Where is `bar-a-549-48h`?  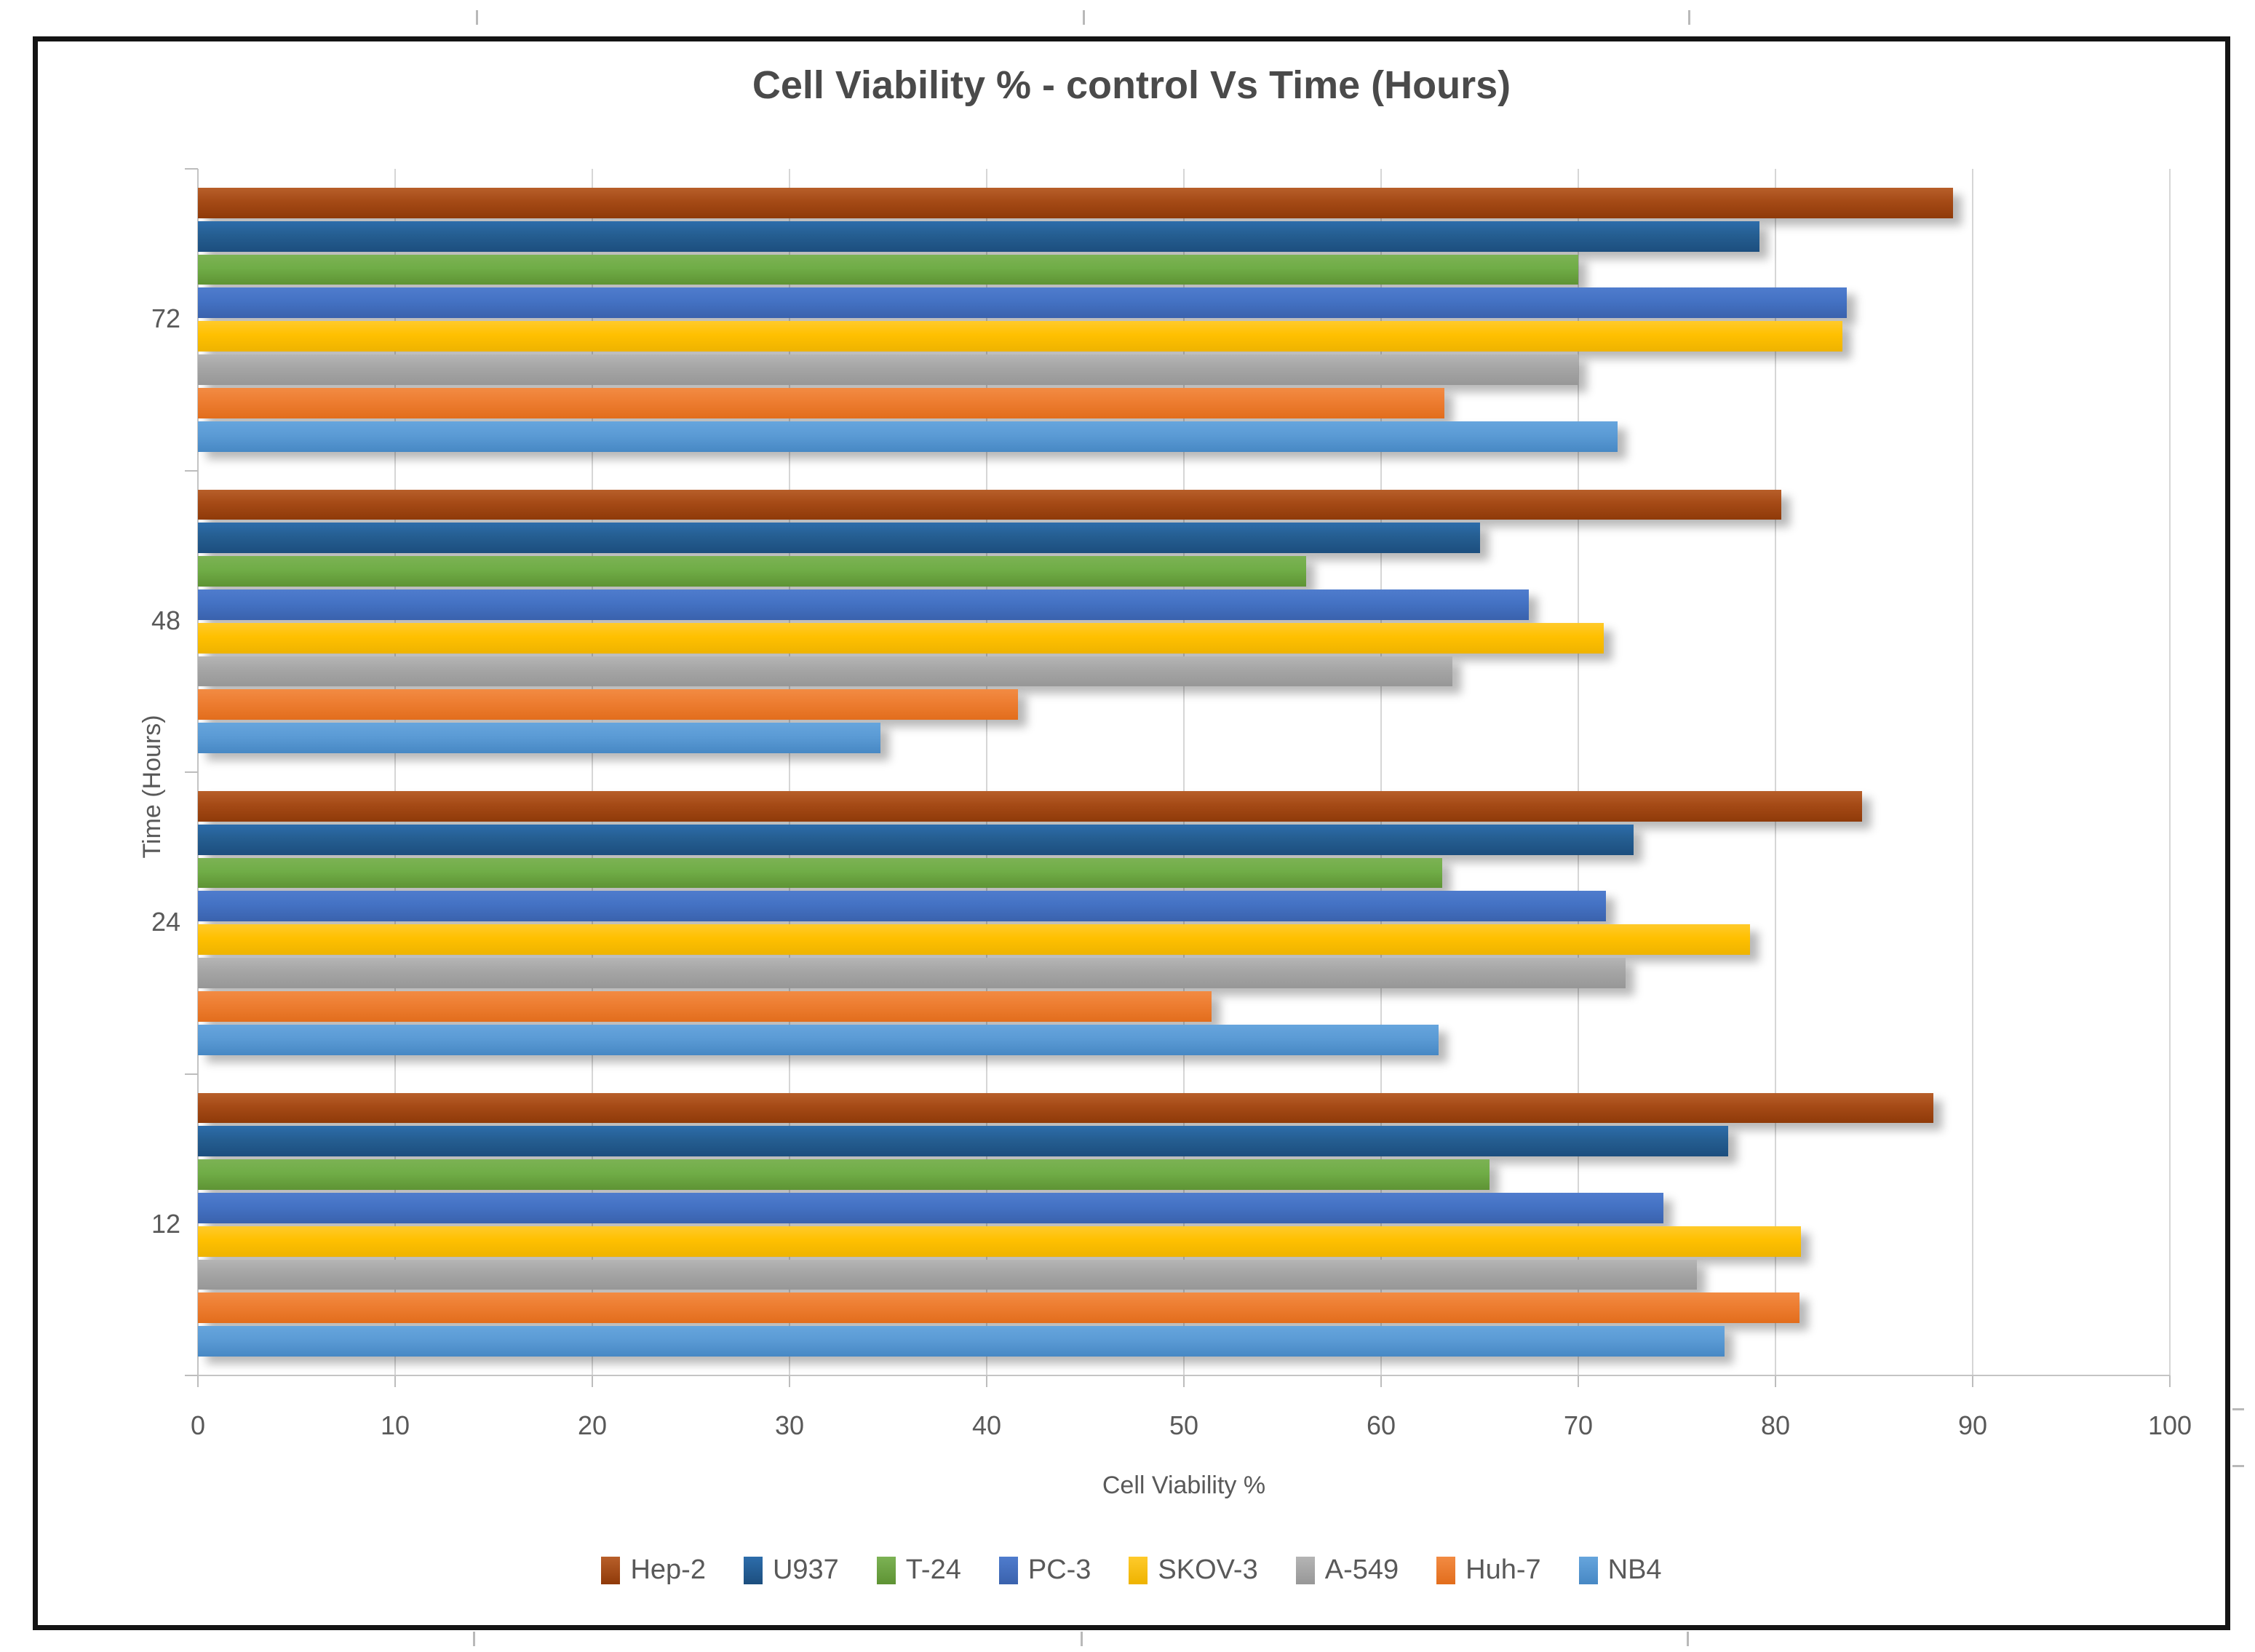
bar-a-549-48h is located at coordinates (825, 671).